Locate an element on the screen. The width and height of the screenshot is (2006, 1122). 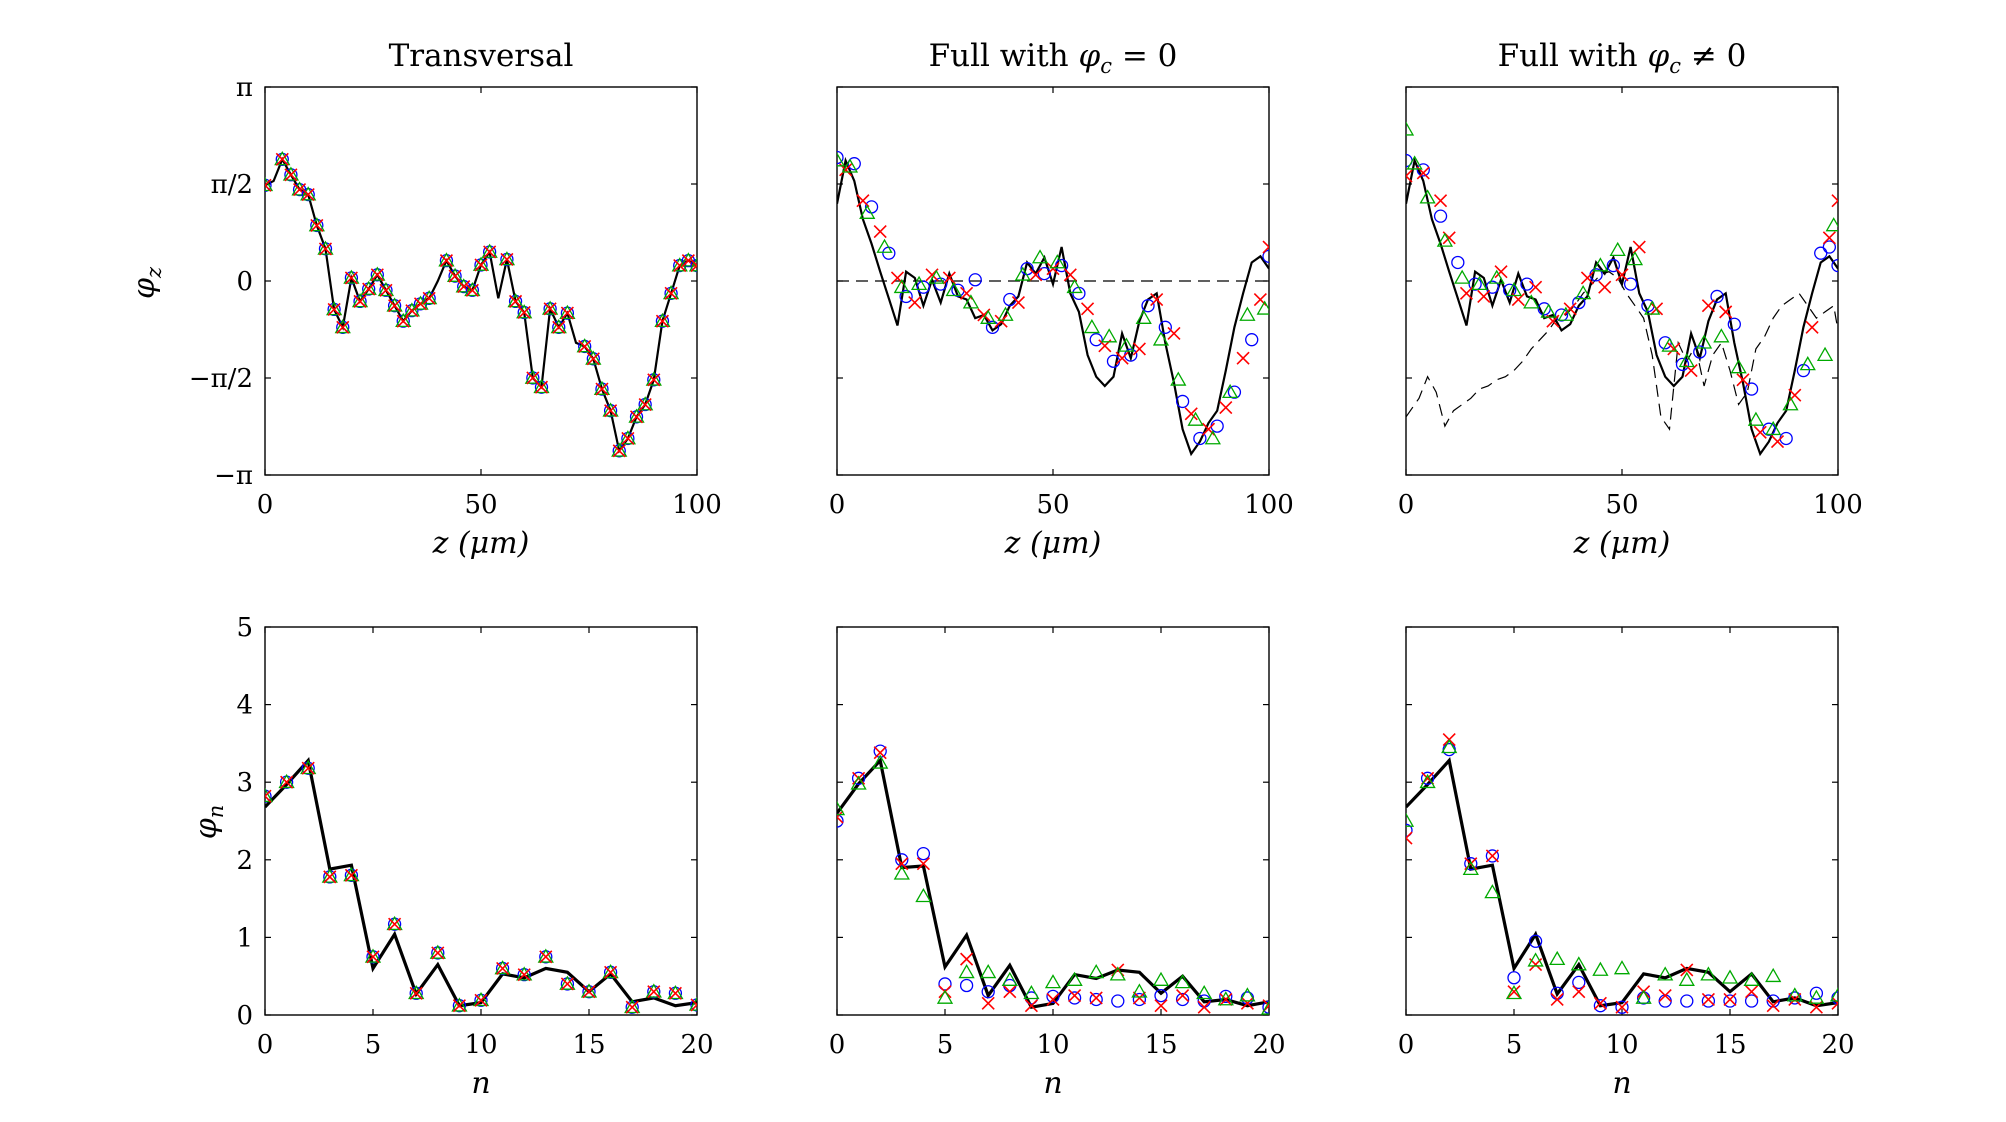
panel-top-right: 0 50 100 is located at coordinates (1630, 303).